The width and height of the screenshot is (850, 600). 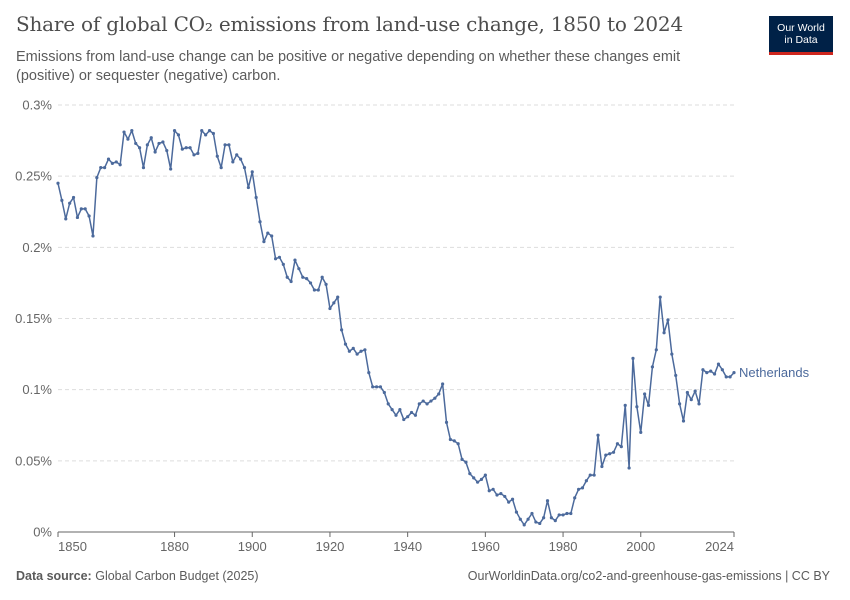 I want to click on series-label-netherlands: Netherlands, so click(x=774, y=372).